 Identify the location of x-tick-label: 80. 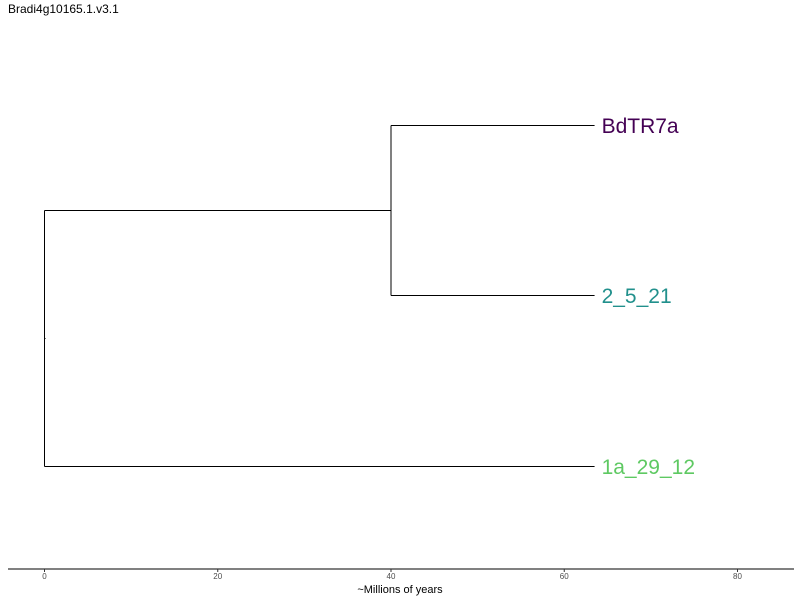
(737, 576).